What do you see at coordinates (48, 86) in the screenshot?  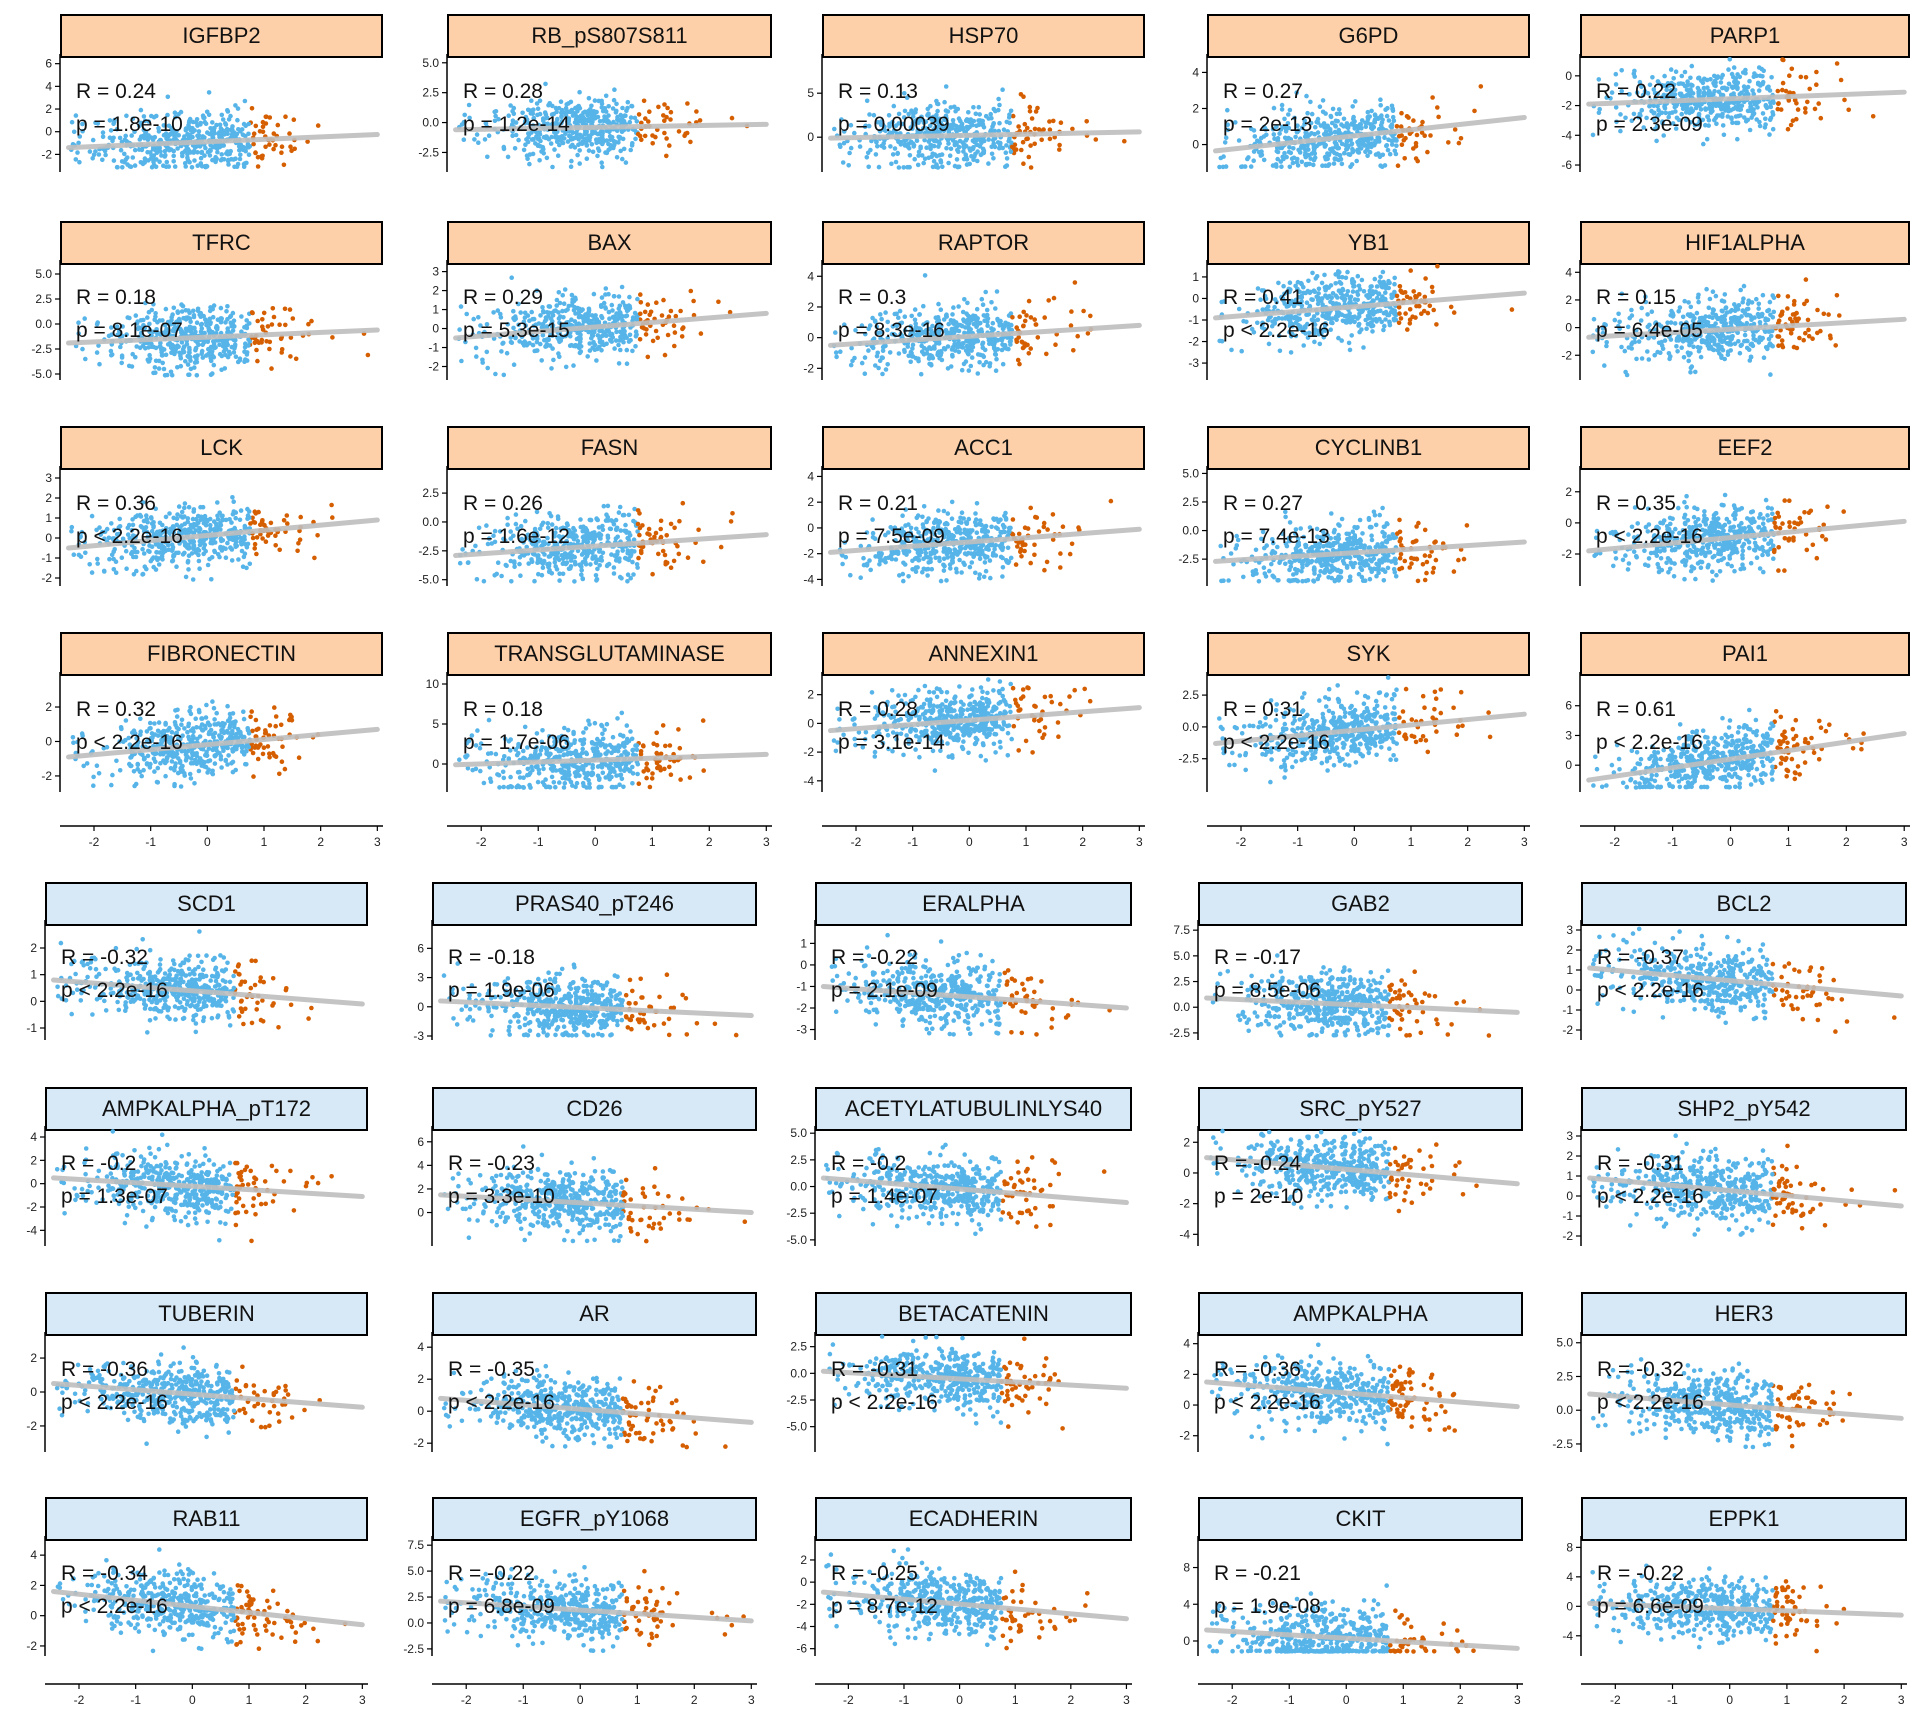 I see `y-tick-label: 4` at bounding box center [48, 86].